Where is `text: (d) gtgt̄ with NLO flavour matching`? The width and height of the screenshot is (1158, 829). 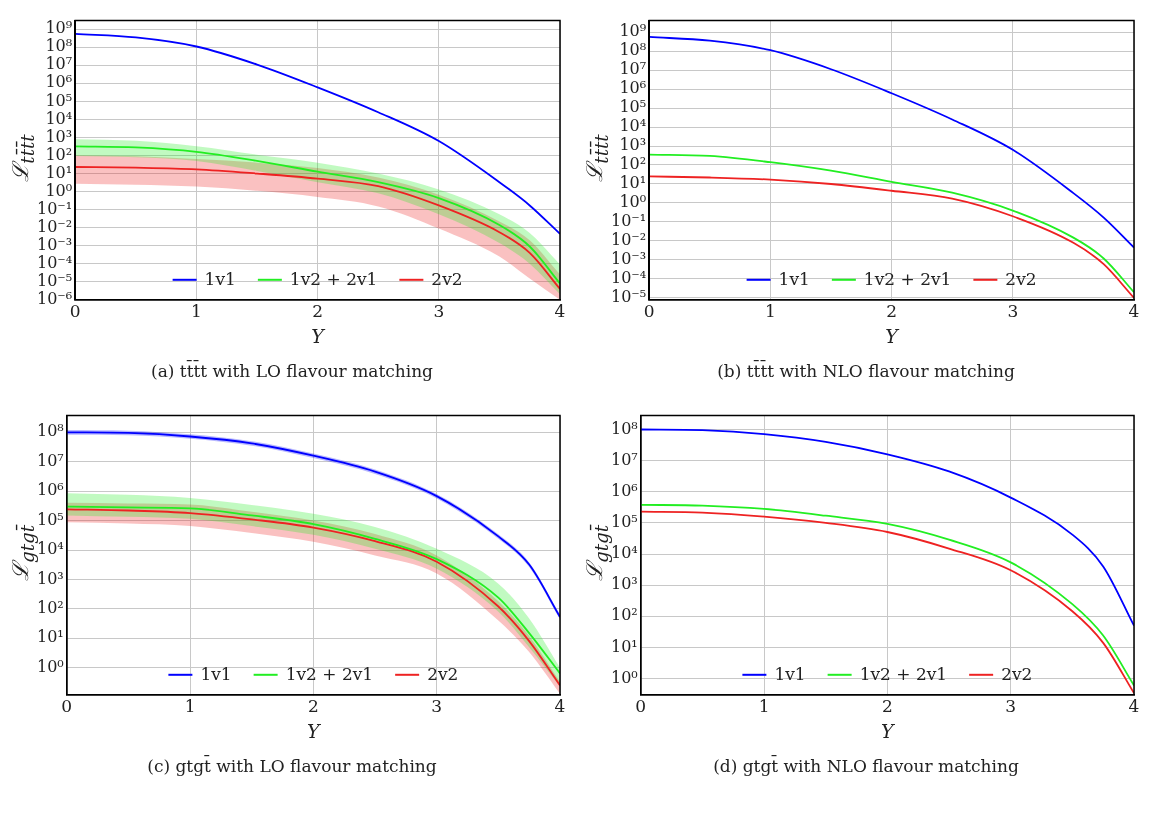 text: (d) gtgt̄ with NLO flavour matching is located at coordinates (866, 766).